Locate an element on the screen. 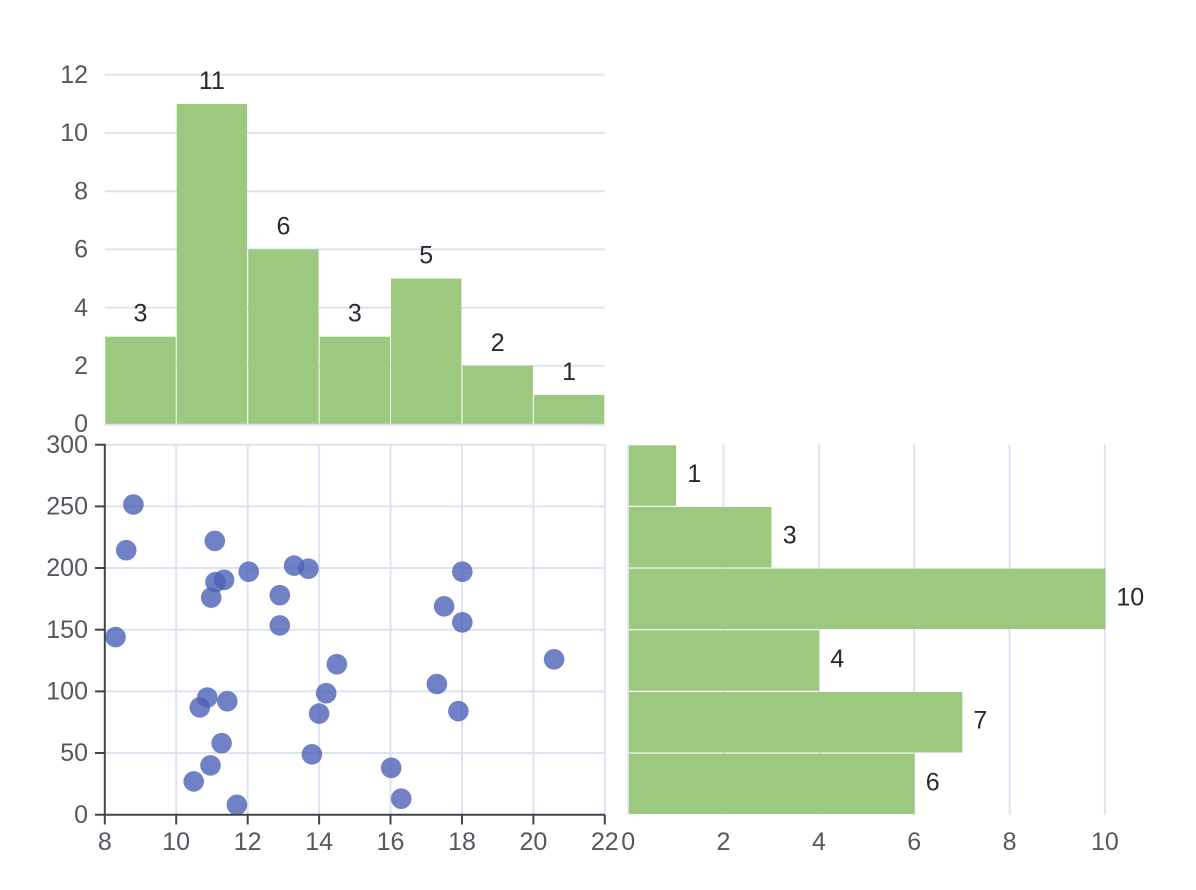  svg-text: 11 is located at coordinates (212, 81).